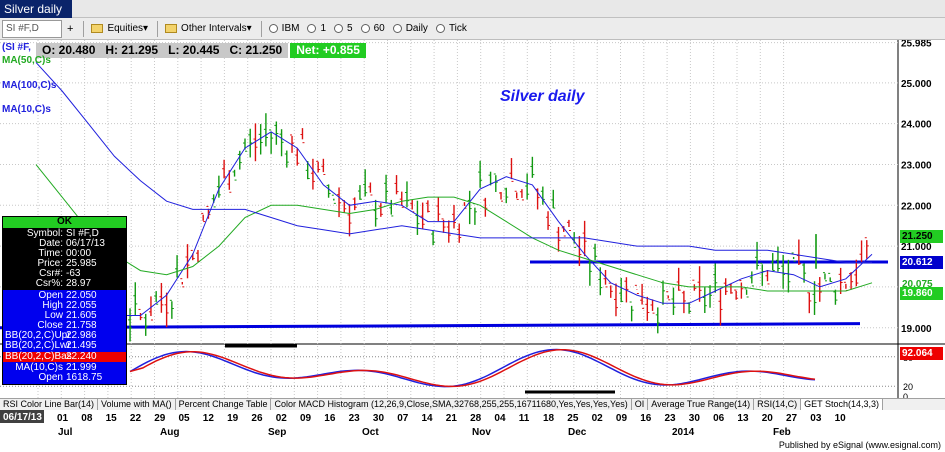 Image resolution: width=945 pixels, height=452 pixels. What do you see at coordinates (65, 253) in the screenshot?
I see `data-window-row: Time: 00:00` at bounding box center [65, 253].